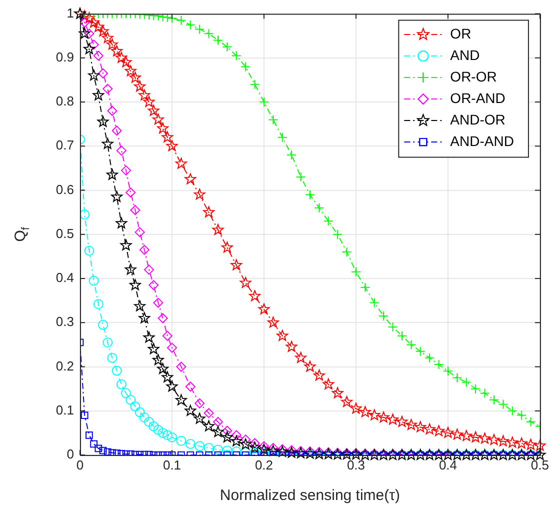 The width and height of the screenshot is (552, 513). What do you see at coordinates (461, 33) in the screenshot?
I see `legend-label: OR` at bounding box center [461, 33].